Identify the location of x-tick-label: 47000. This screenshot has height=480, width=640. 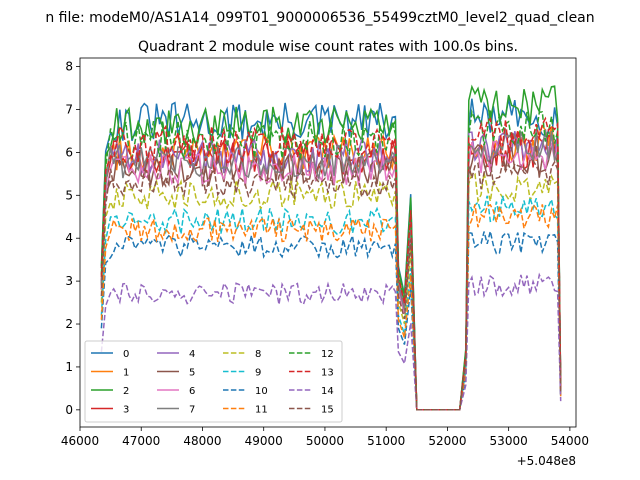
(141, 441).